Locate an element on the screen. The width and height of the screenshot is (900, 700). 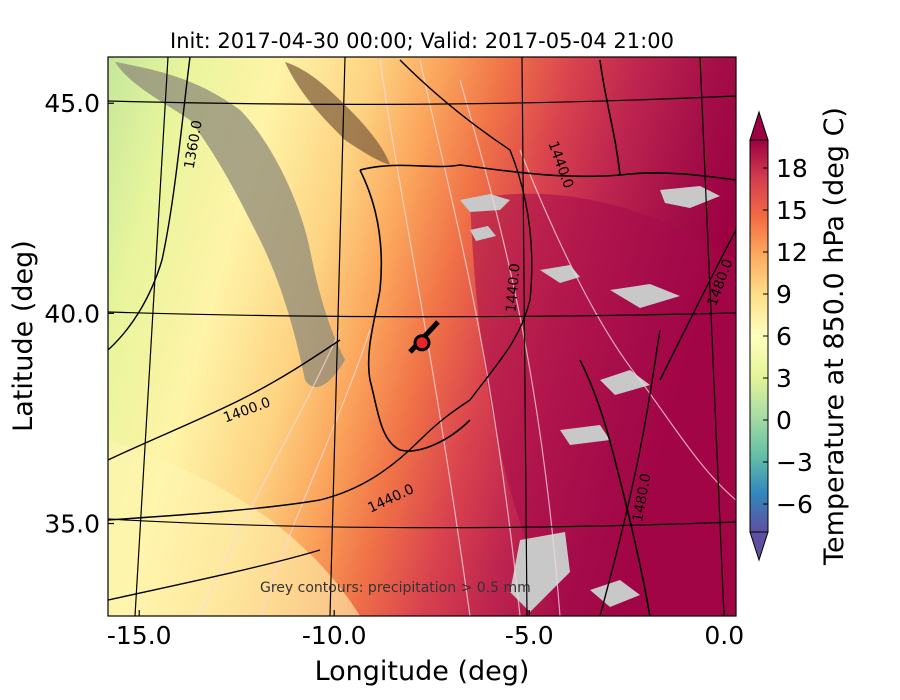
colorbar-tick-label: 6 is located at coordinates (784, 336).